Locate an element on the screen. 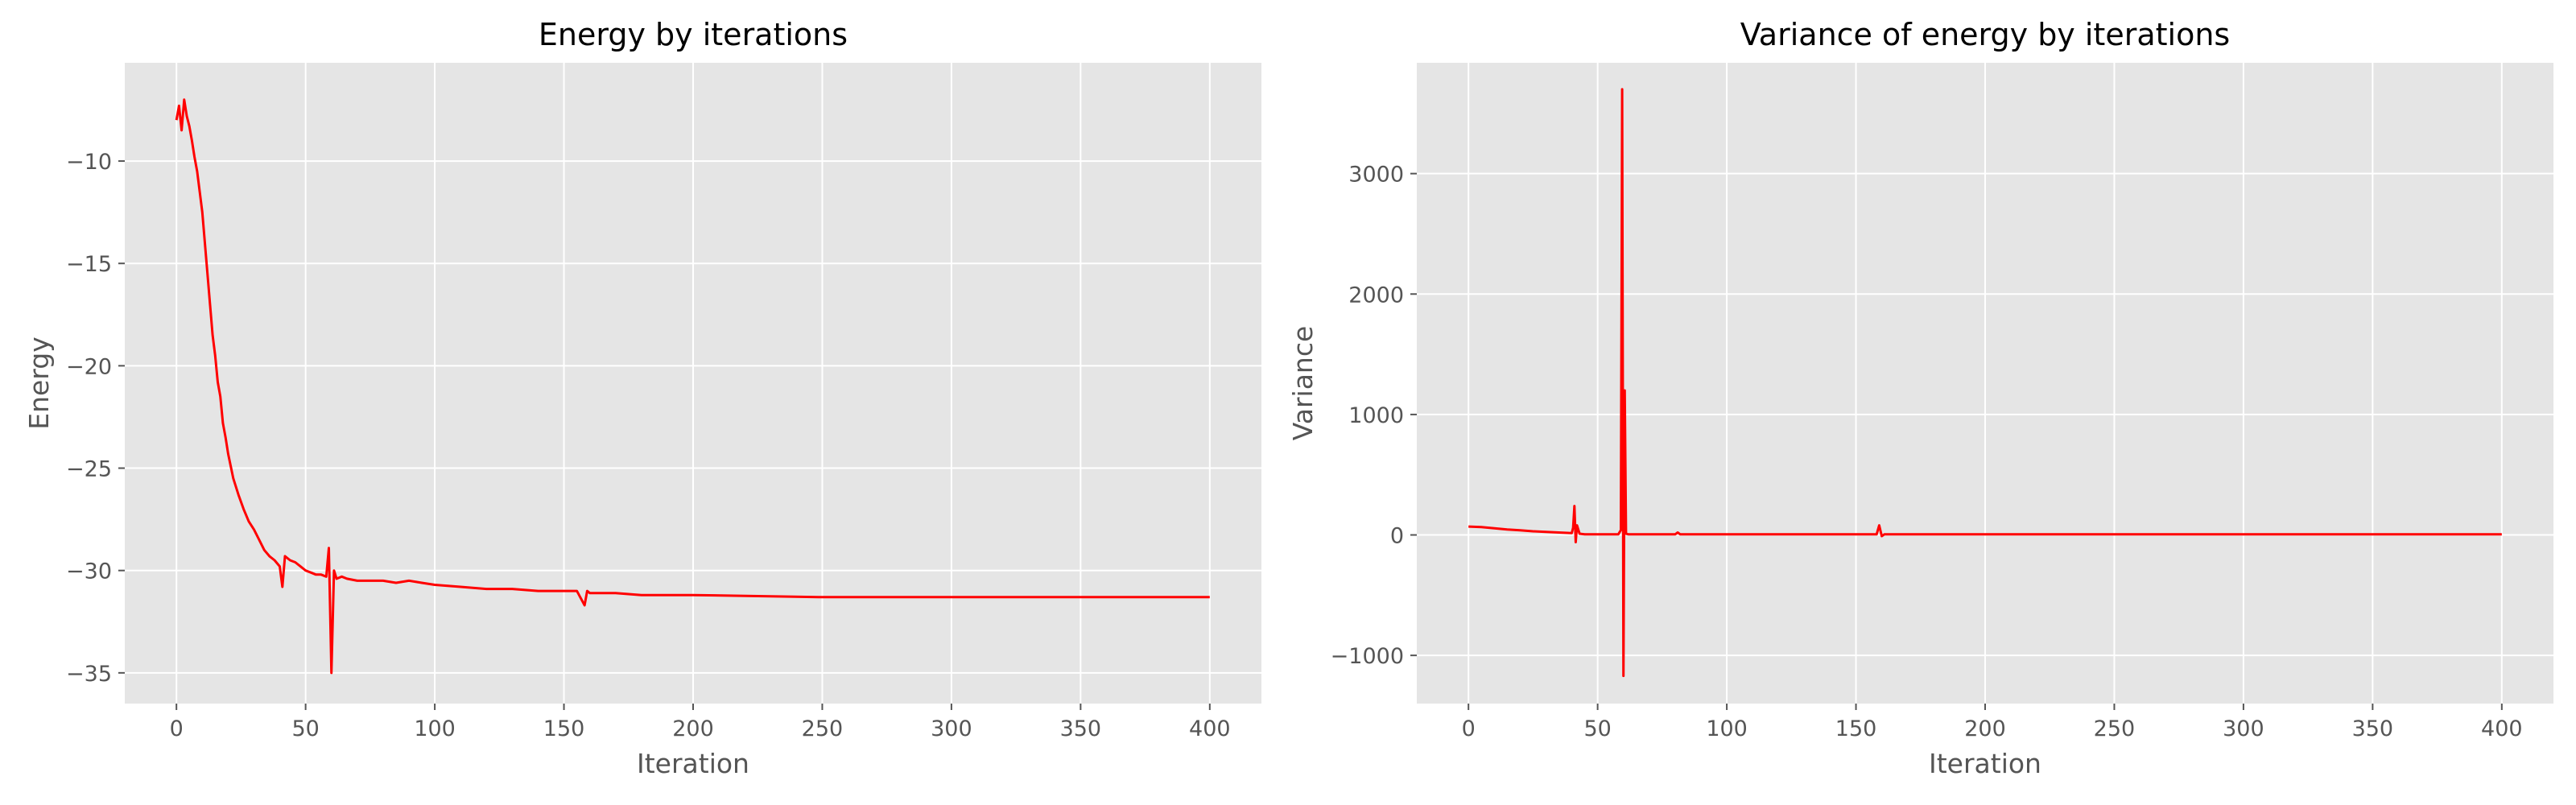 The image size is (2576, 805). y-tick-label: −10 is located at coordinates (89, 162).